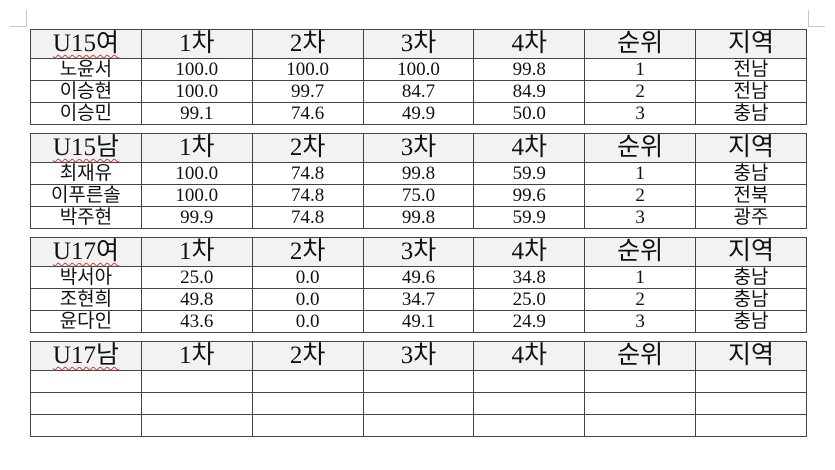 This screenshot has width=835, height=470. I want to click on header-cell: U15남, so click(86, 148).